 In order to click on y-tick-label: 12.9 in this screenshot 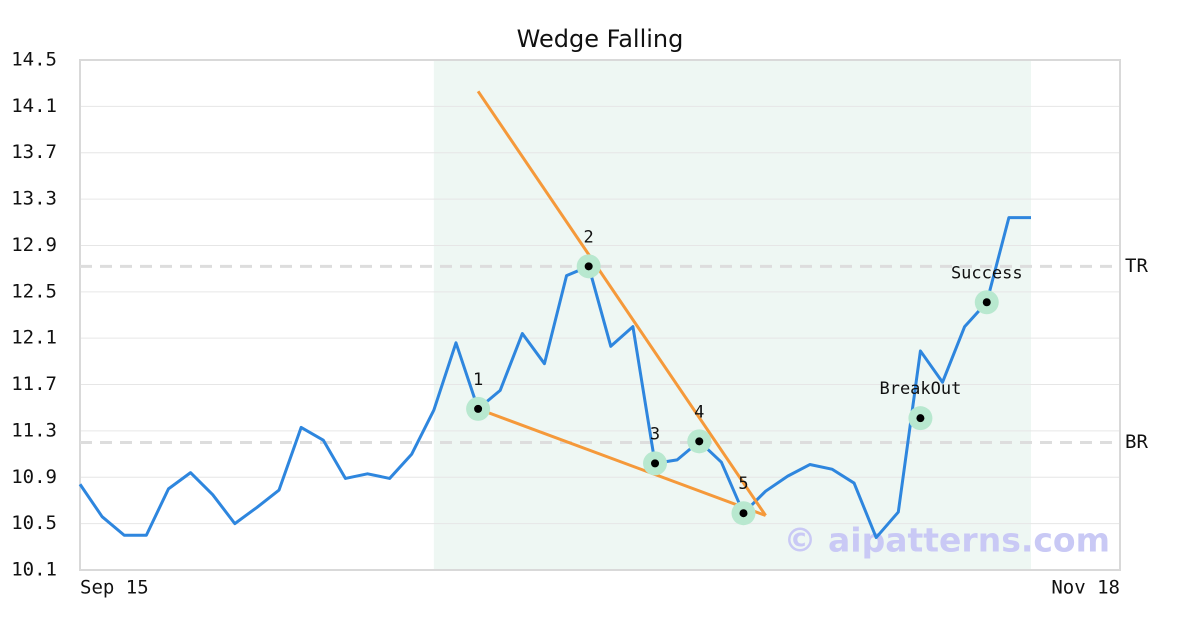, I will do `click(34, 245)`.